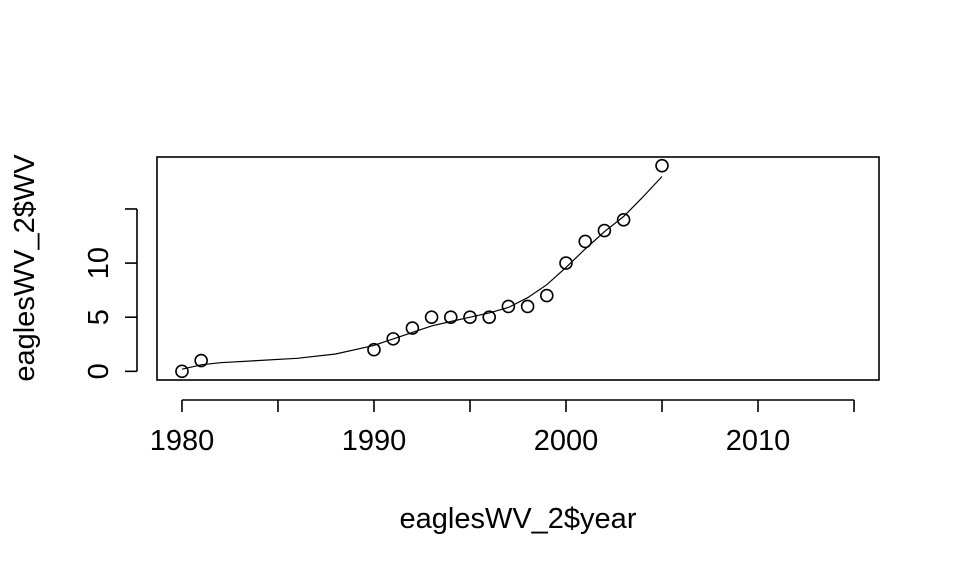 This screenshot has width=960, height=576. What do you see at coordinates (25, 268) in the screenshot?
I see `y-axis-title: eaglesWV_2$WV` at bounding box center [25, 268].